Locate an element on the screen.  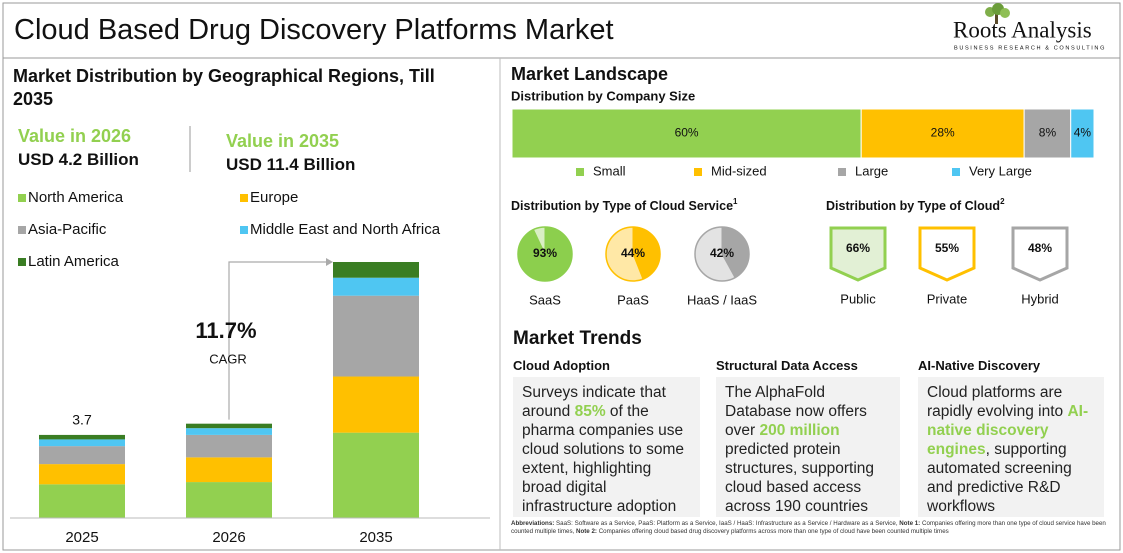
logo-icon is located at coordinates (997, 13).